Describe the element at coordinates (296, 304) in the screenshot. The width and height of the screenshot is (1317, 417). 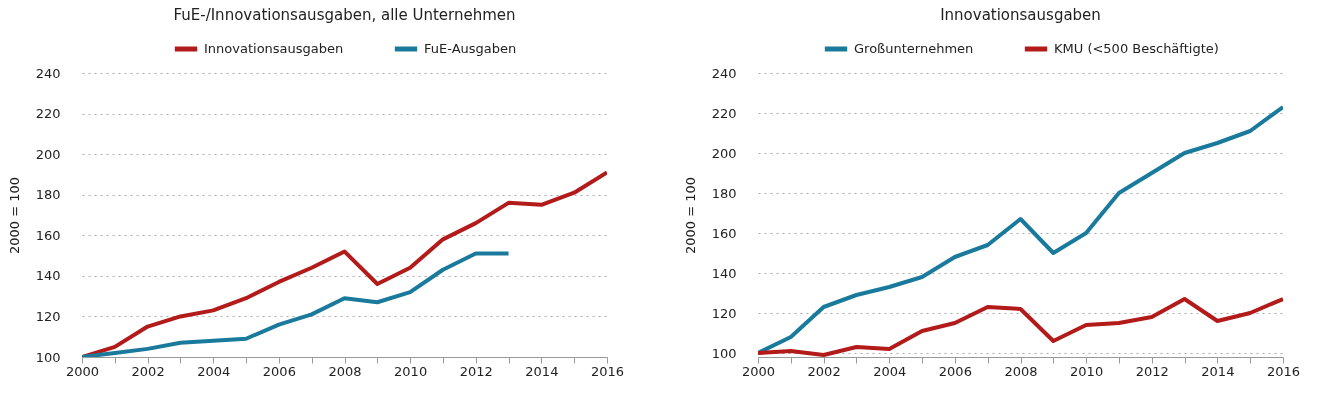
I see `line-series` at that location.